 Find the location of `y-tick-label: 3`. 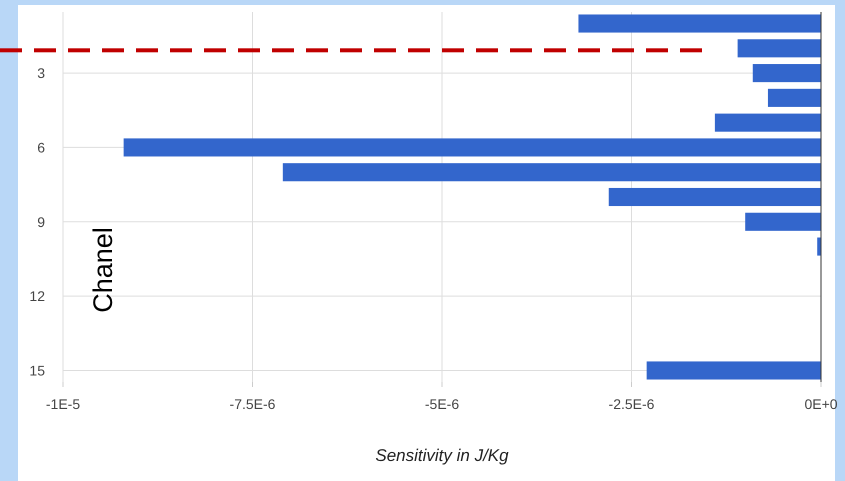

y-tick-label: 3 is located at coordinates (41, 73).